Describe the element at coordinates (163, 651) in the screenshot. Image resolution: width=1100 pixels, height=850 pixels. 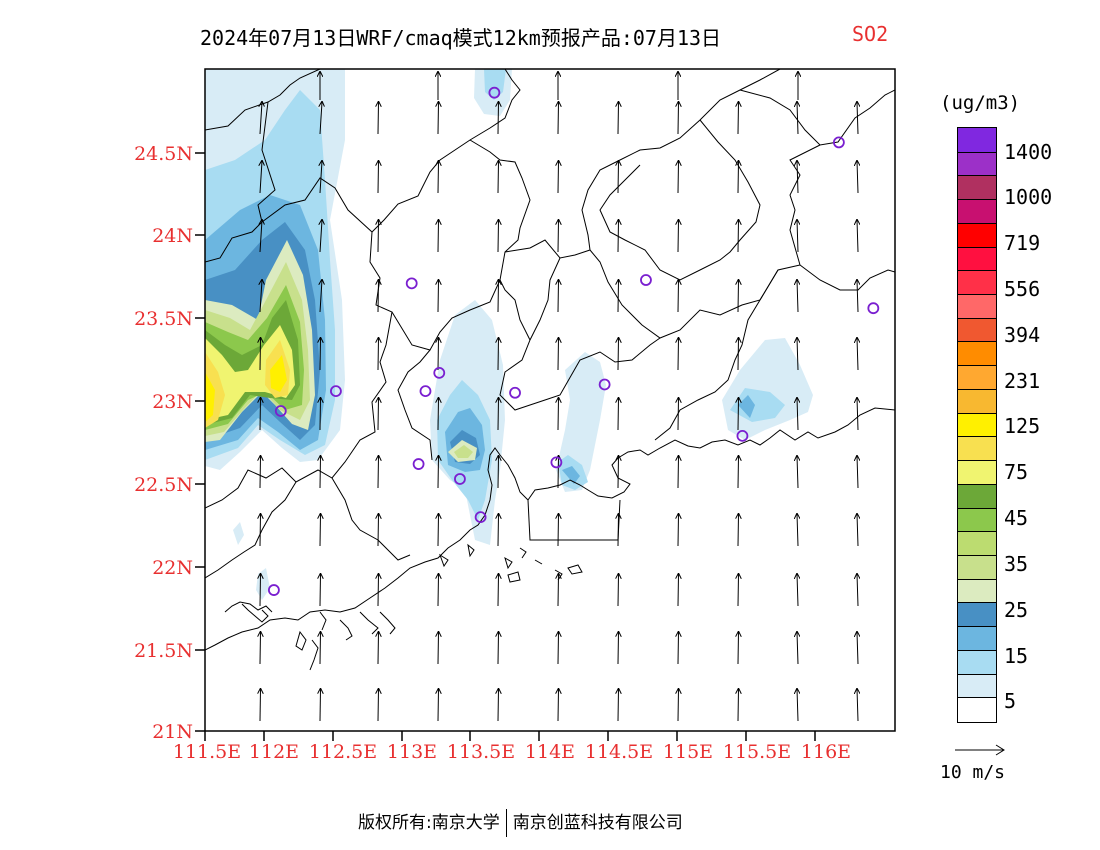
I see `lat-label: 21.5N` at that location.